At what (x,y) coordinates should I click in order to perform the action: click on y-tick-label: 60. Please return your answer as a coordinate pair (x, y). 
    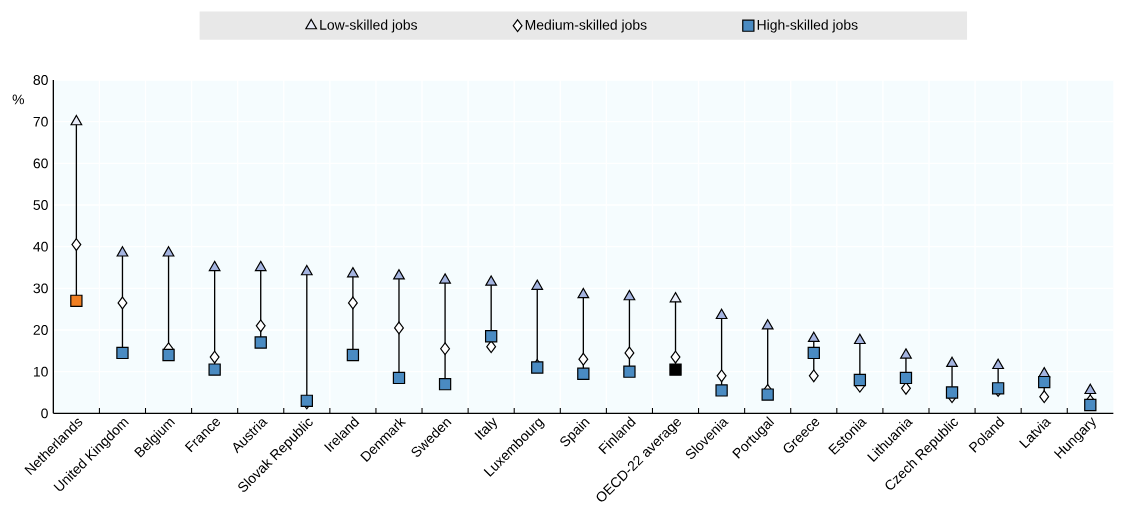
    Looking at the image, I should click on (40, 163).